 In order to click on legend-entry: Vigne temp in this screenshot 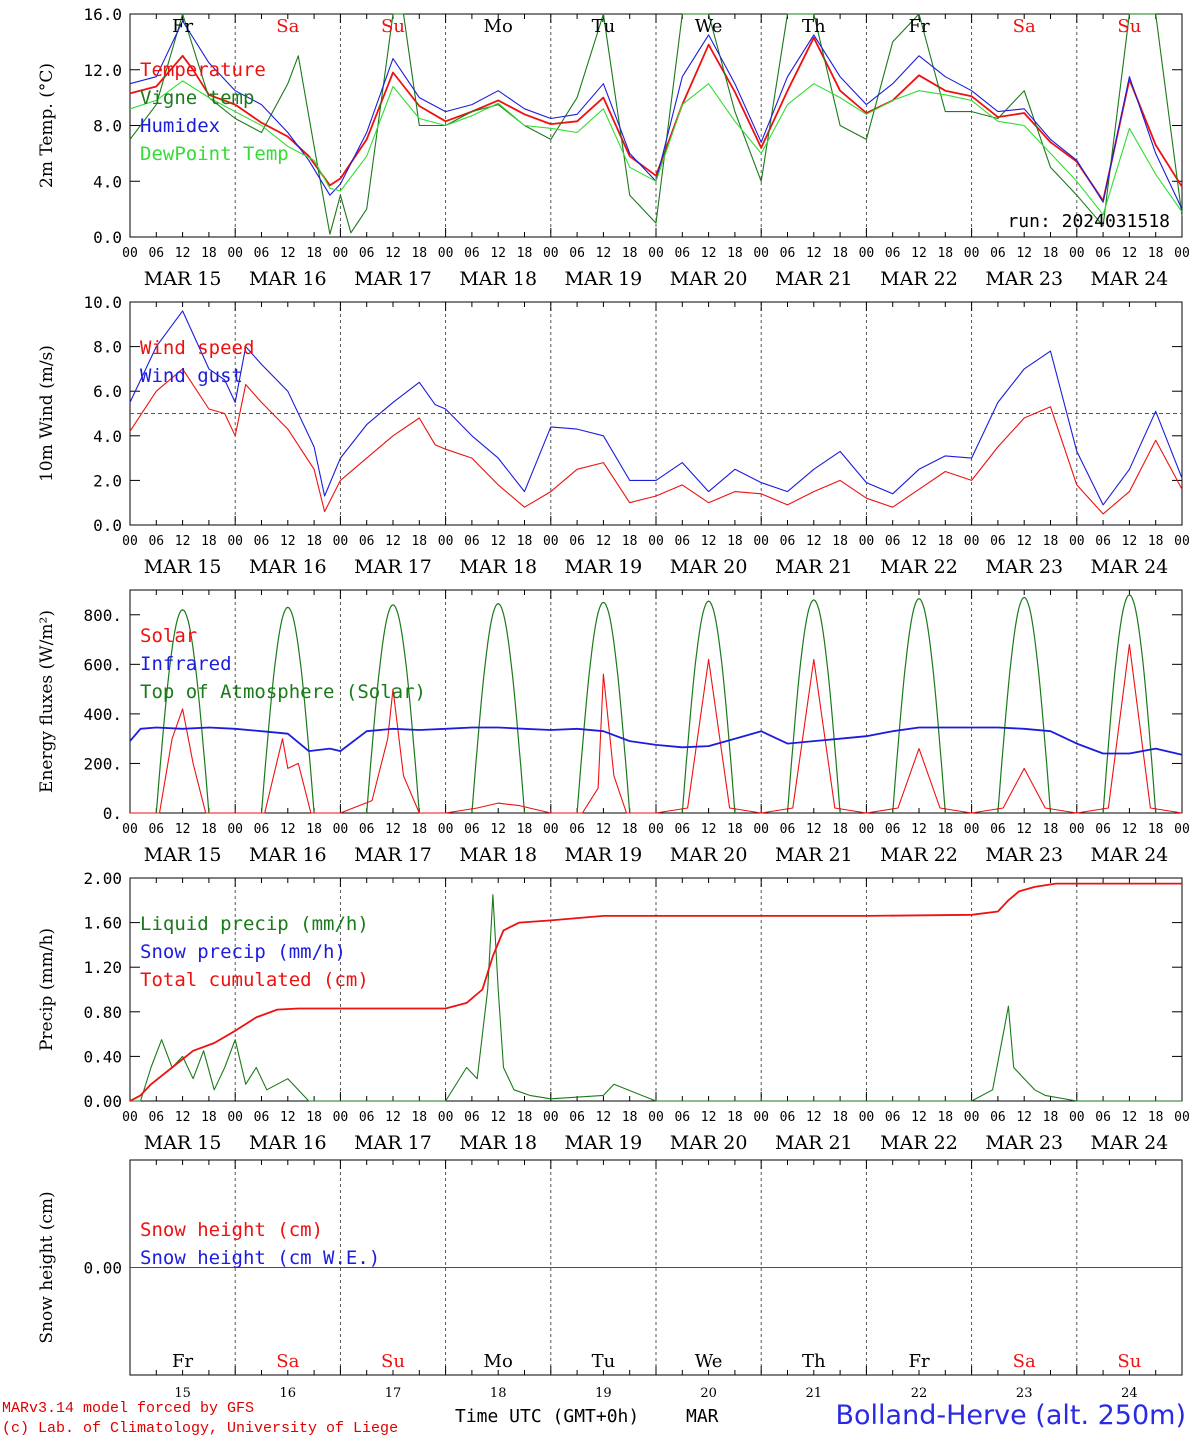, I will do `click(197, 98)`.